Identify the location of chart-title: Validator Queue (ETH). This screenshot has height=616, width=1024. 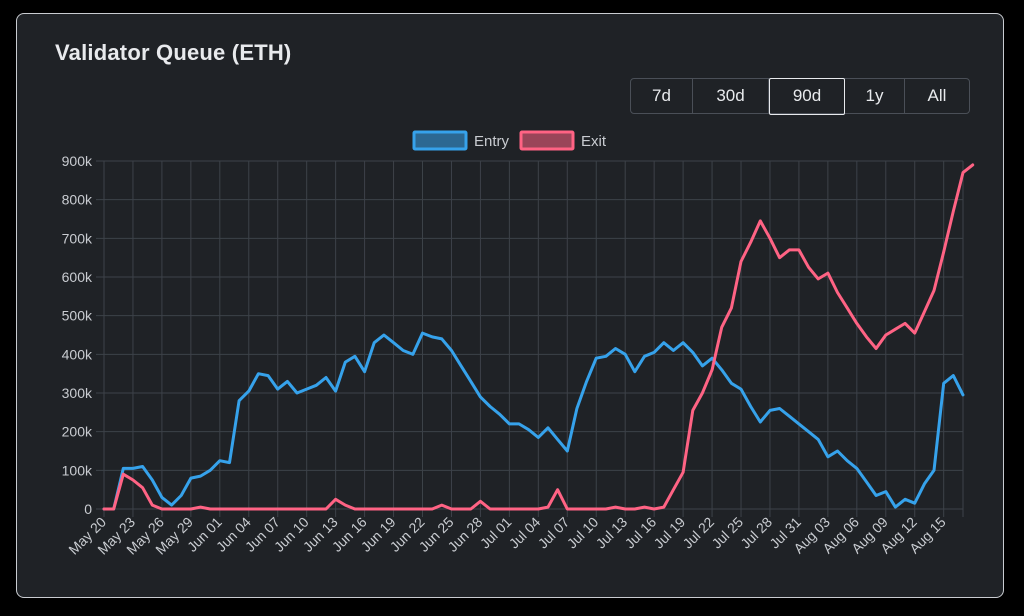
(173, 52).